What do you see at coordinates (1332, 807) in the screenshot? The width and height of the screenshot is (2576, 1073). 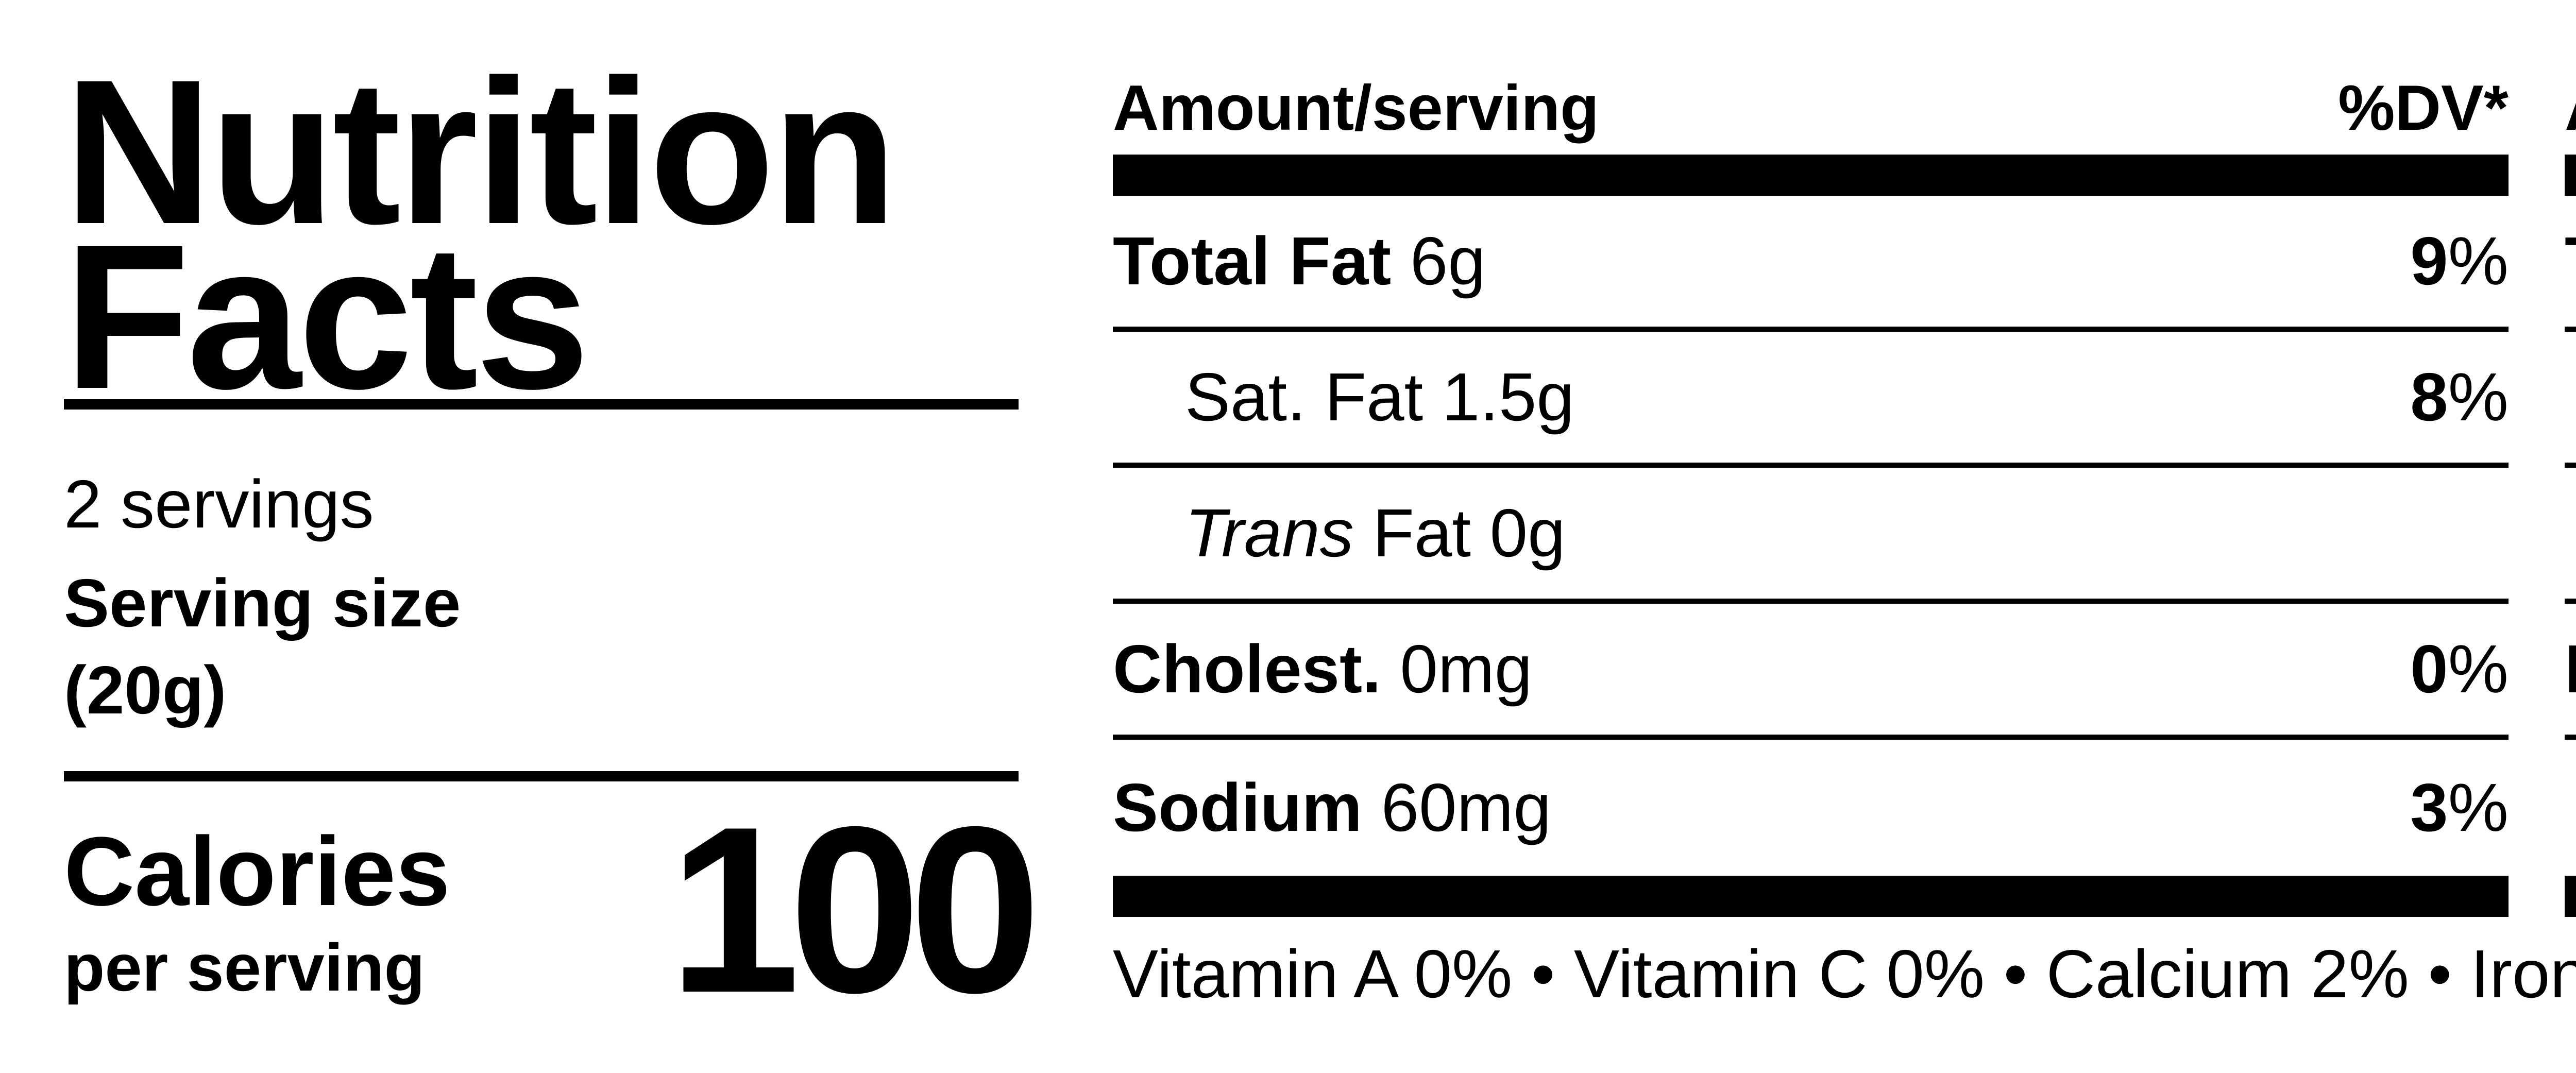 I see `nutrient-name: Sodium 60mg` at bounding box center [1332, 807].